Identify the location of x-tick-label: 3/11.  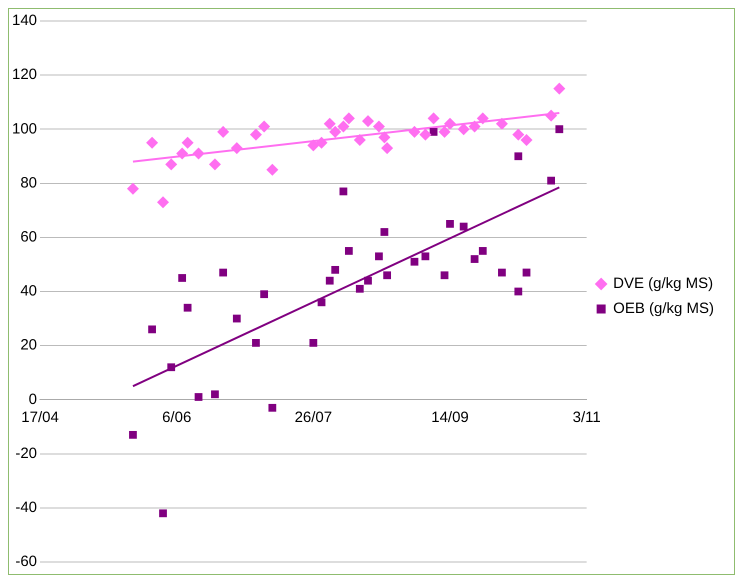
(586, 417).